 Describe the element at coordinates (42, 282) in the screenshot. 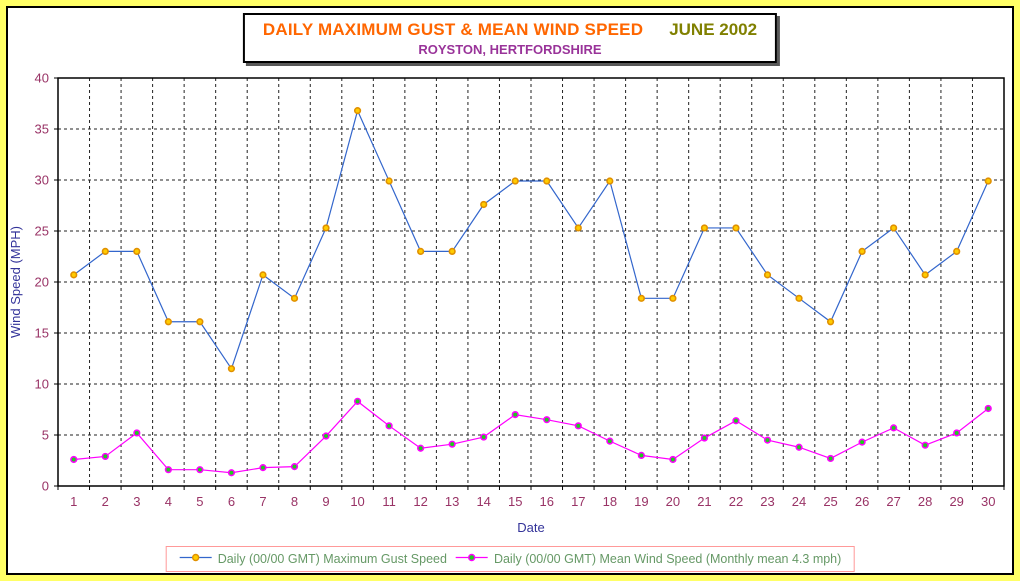

I see `y-tick-label: 20` at that location.